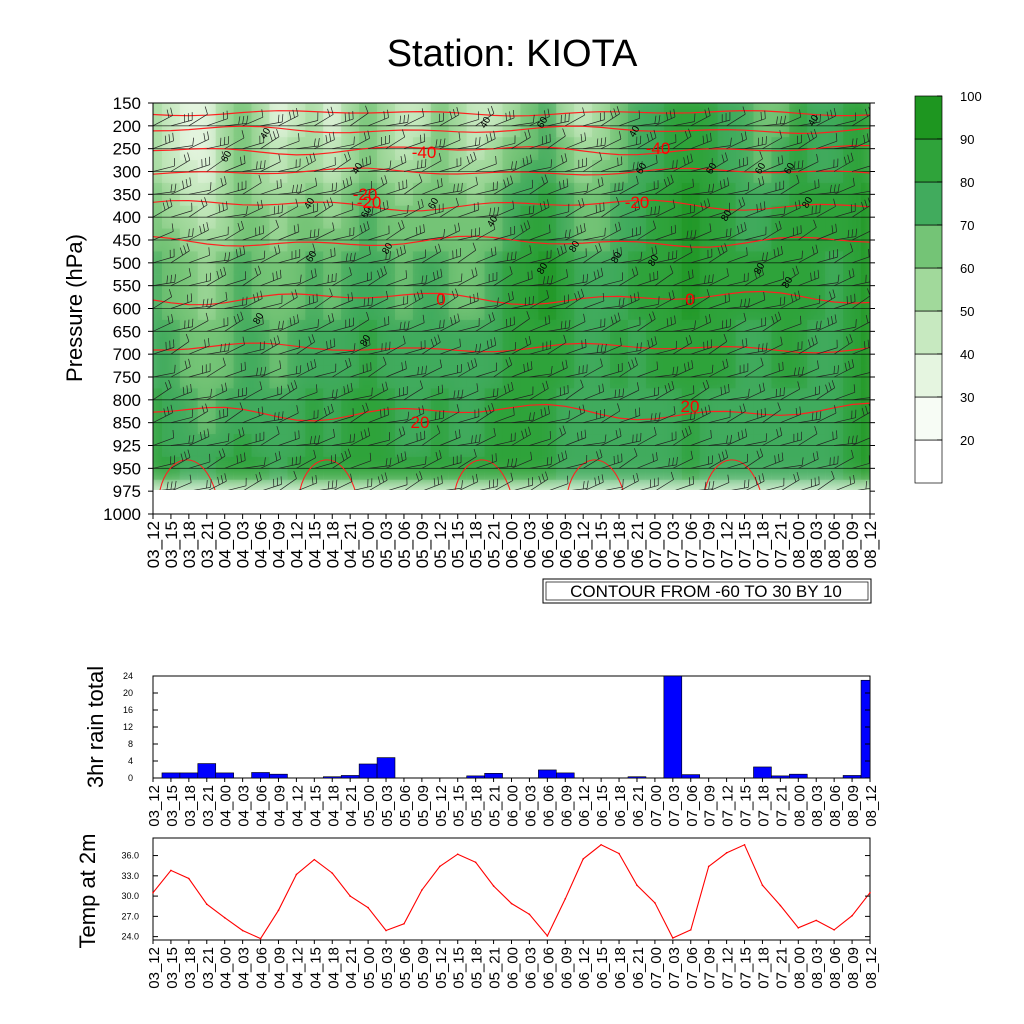  Describe the element at coordinates (638, 968) in the screenshot. I see `time-tick-label: 06_21` at that location.